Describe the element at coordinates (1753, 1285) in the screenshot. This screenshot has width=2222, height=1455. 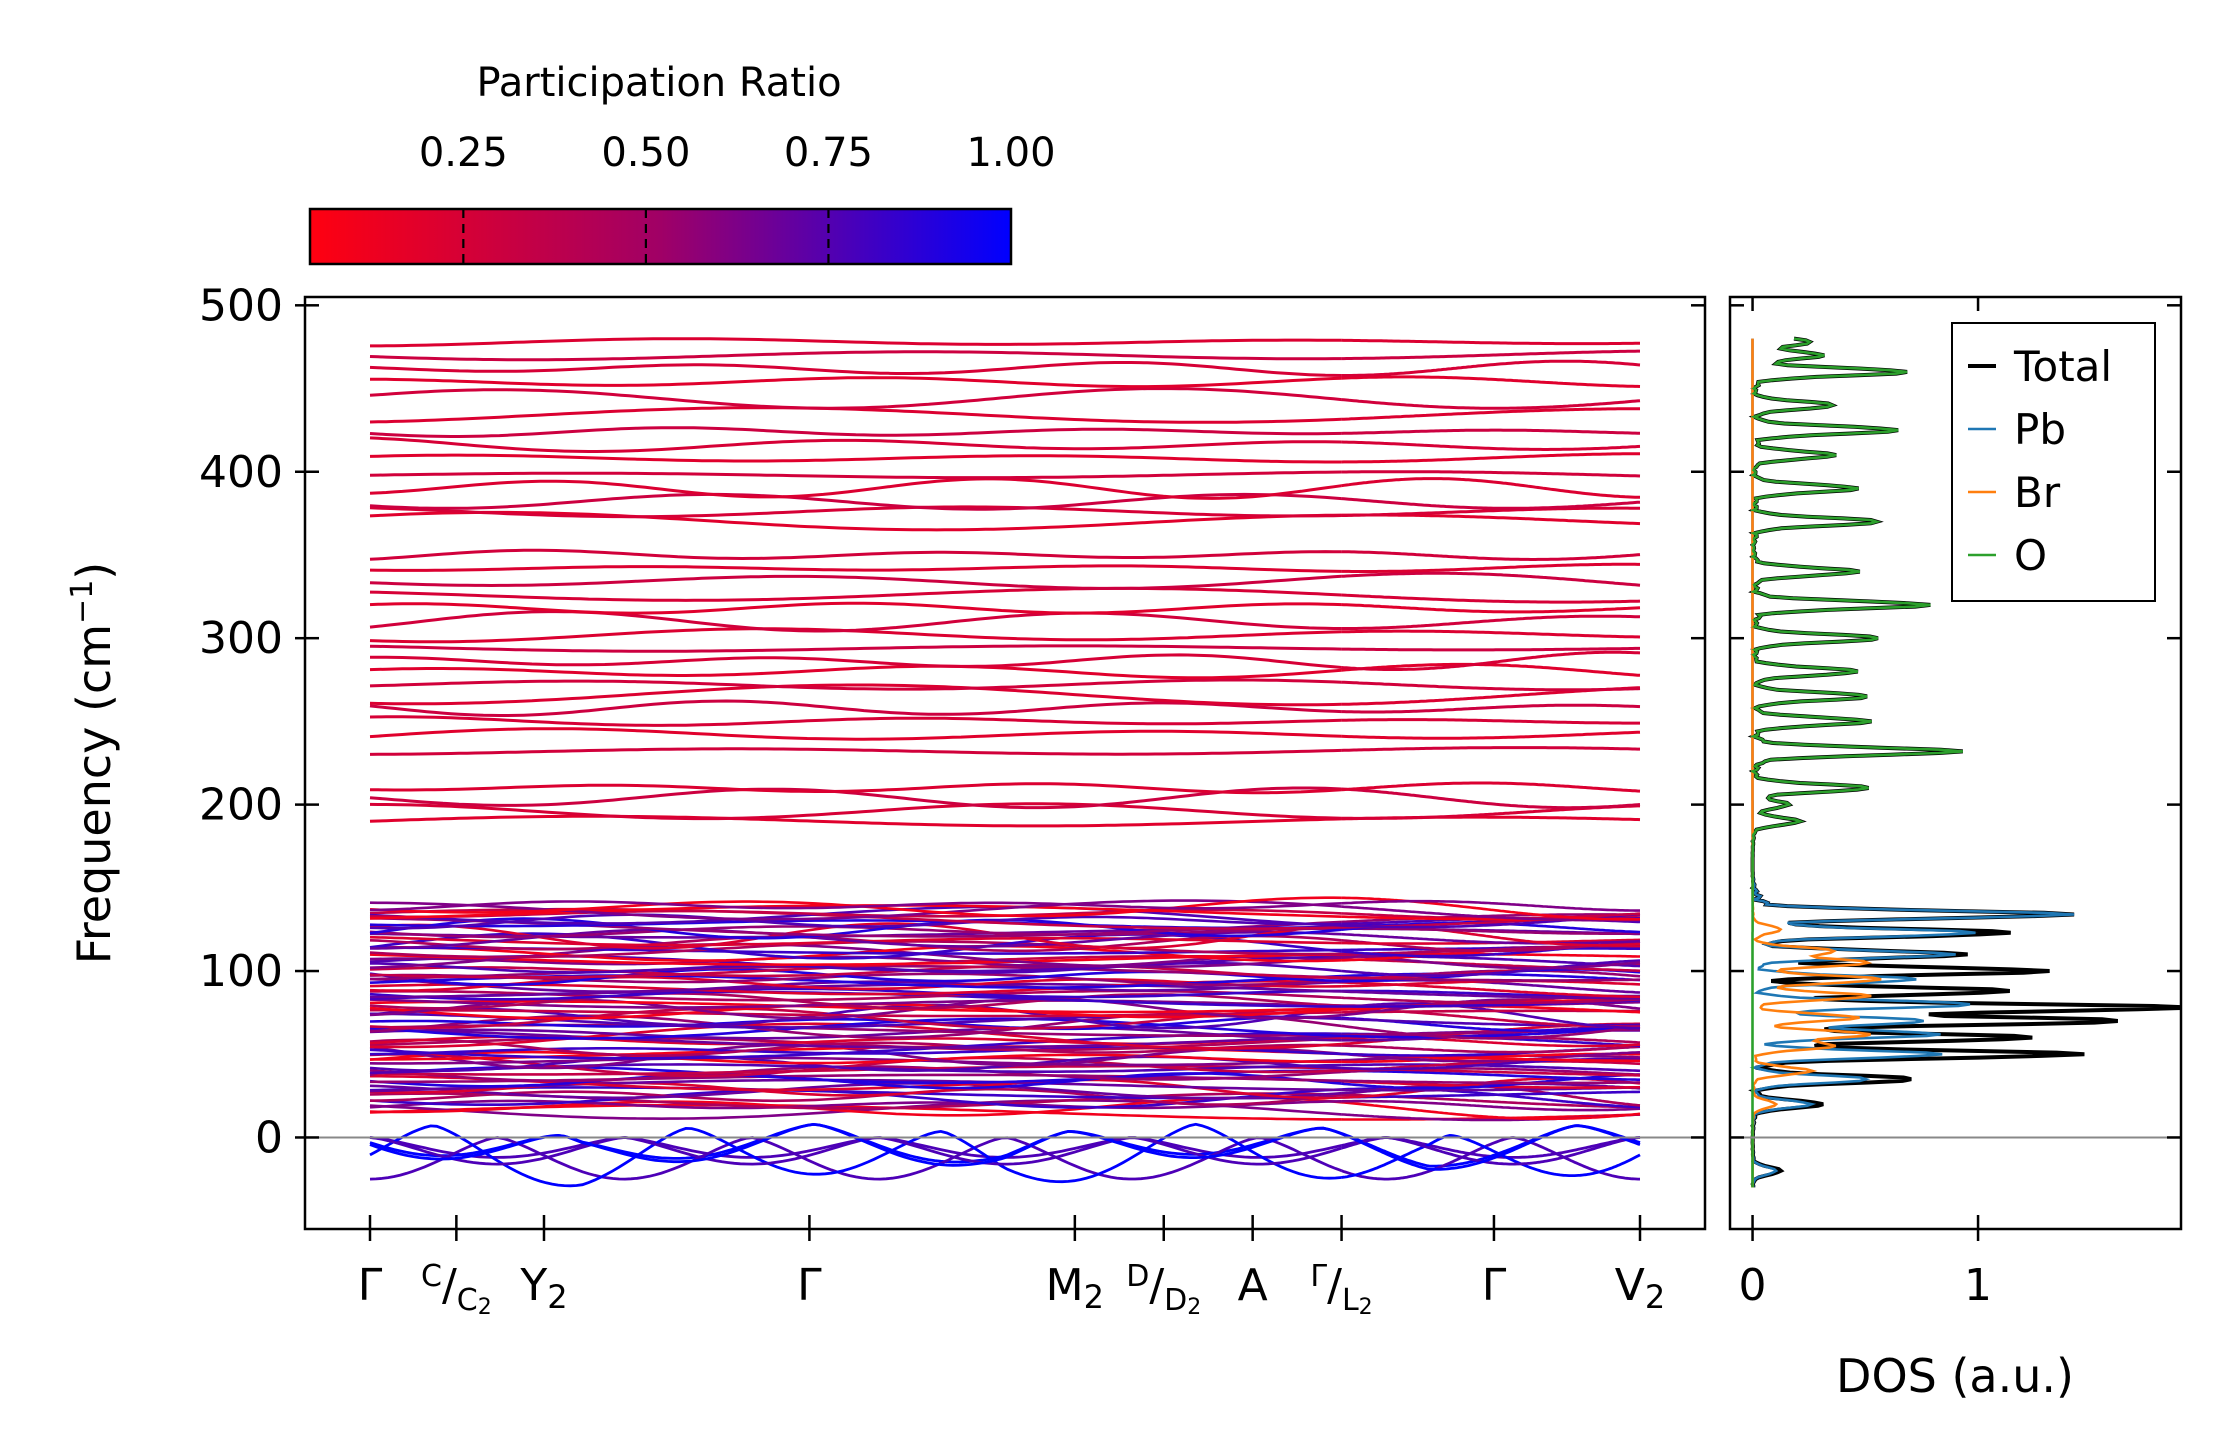
I see `dos-x-tick-label: 0` at that location.